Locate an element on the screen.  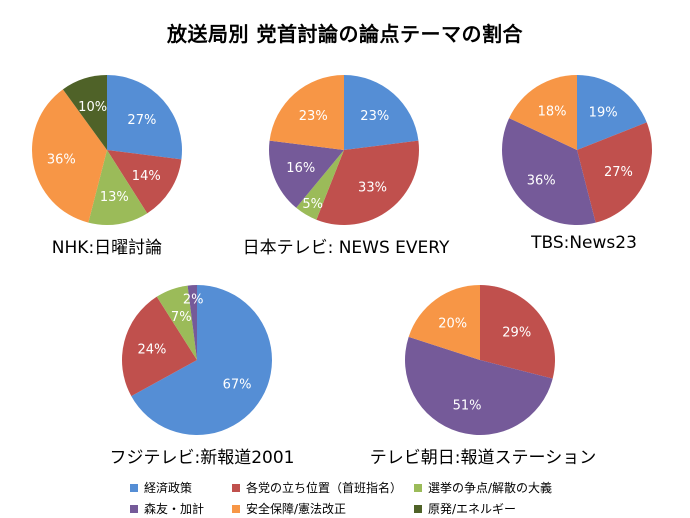
pie-data-label: 51% is located at coordinates (467, 406).